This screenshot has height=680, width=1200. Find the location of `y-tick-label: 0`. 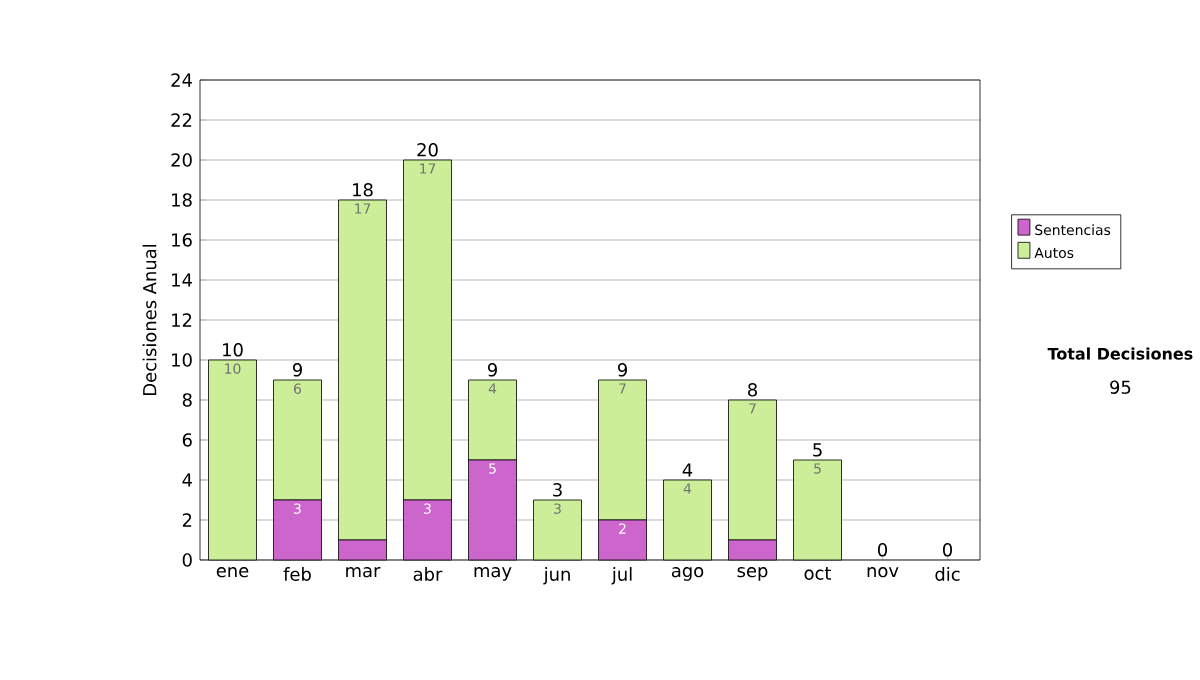

y-tick-label: 0 is located at coordinates (187, 560).